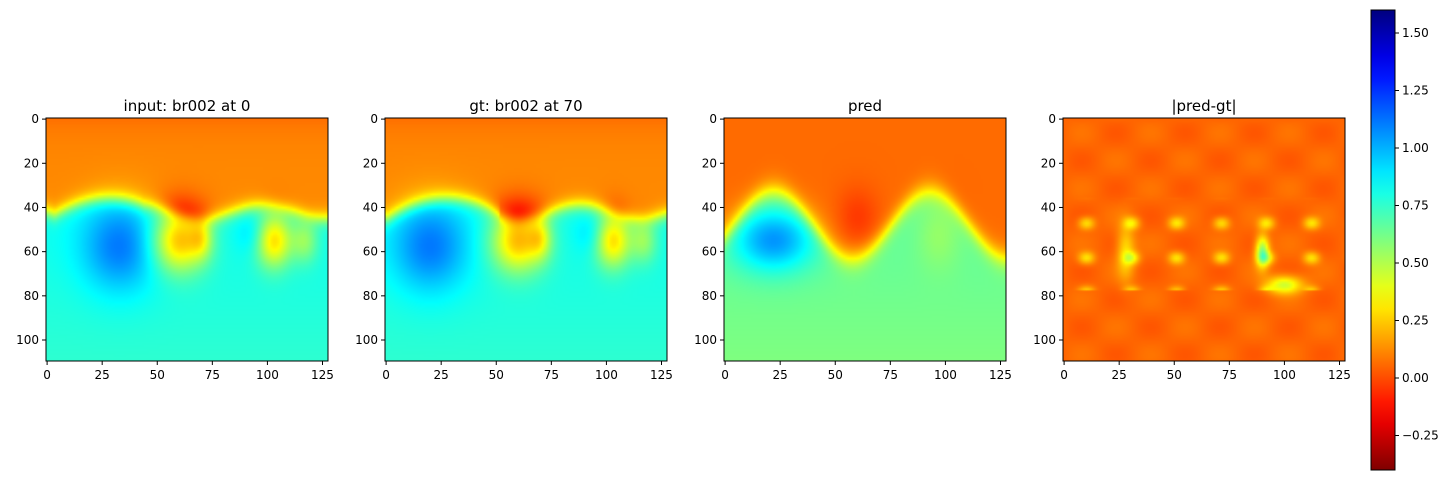 This screenshot has height=482, width=1456. Describe the element at coordinates (187, 106) in the screenshot. I see `panel-title: input: br002 at 0` at that location.